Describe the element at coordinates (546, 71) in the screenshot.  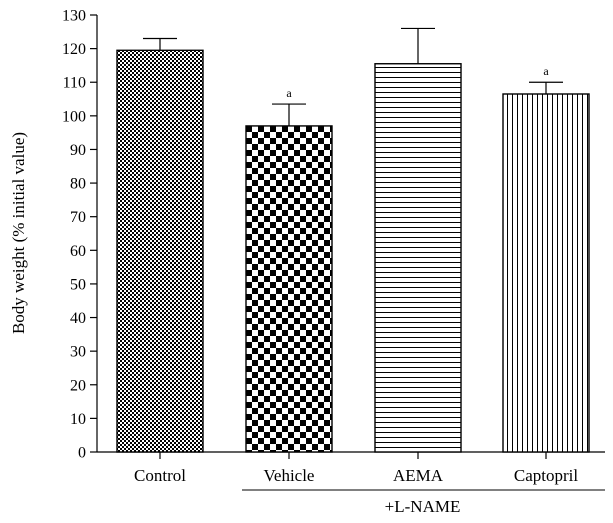
I see `annotation-captopril: a` at that location.